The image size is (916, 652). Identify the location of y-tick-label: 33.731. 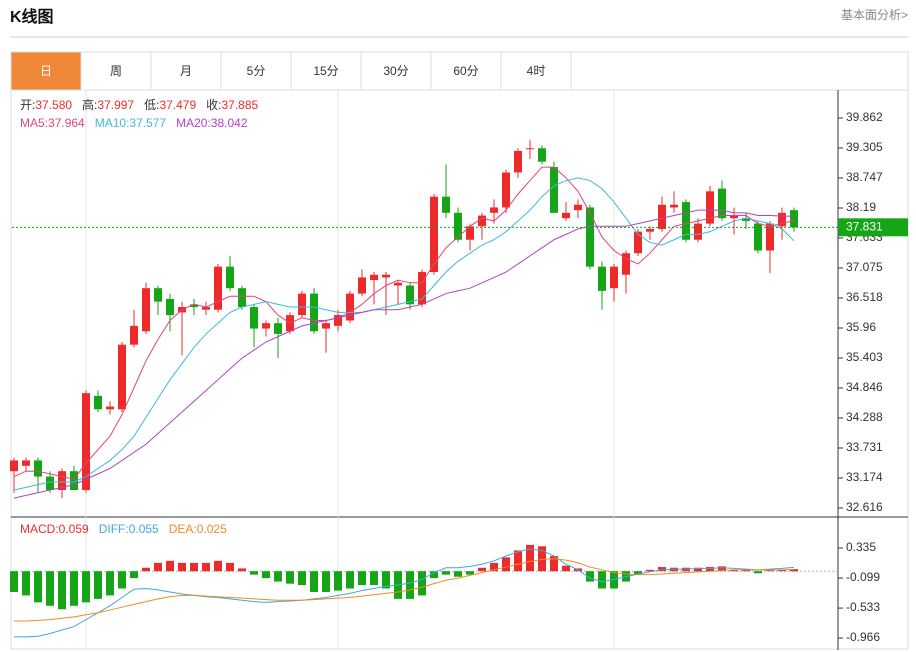
(864, 447).